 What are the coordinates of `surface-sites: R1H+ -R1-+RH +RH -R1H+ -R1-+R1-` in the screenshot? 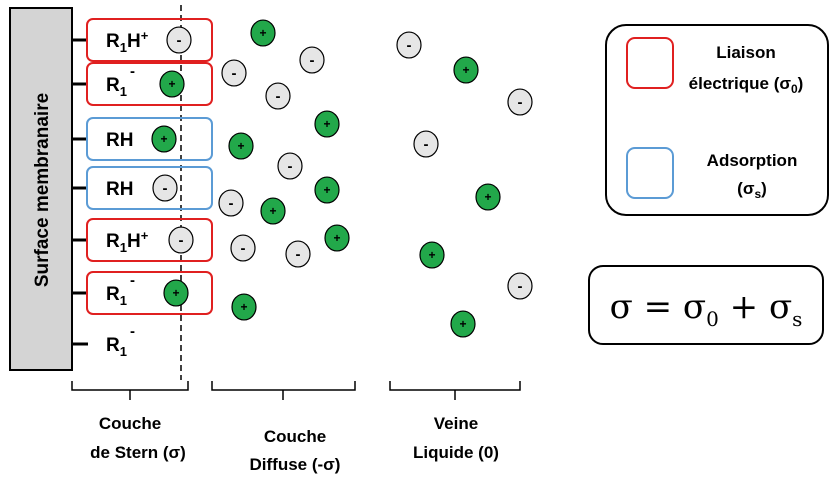 It's located at (142, 188).